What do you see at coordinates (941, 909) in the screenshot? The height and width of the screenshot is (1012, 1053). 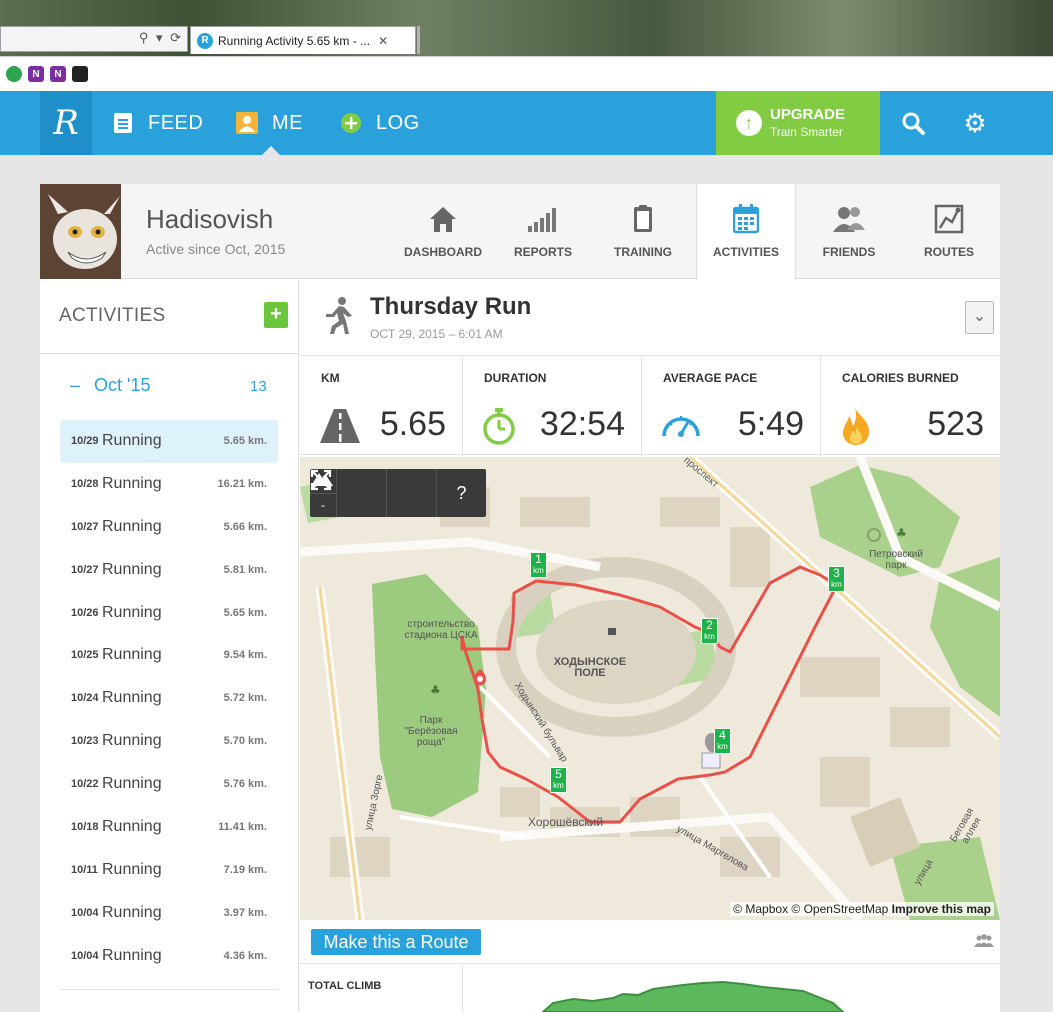 I see `improve-map-link: Improve this map` at bounding box center [941, 909].